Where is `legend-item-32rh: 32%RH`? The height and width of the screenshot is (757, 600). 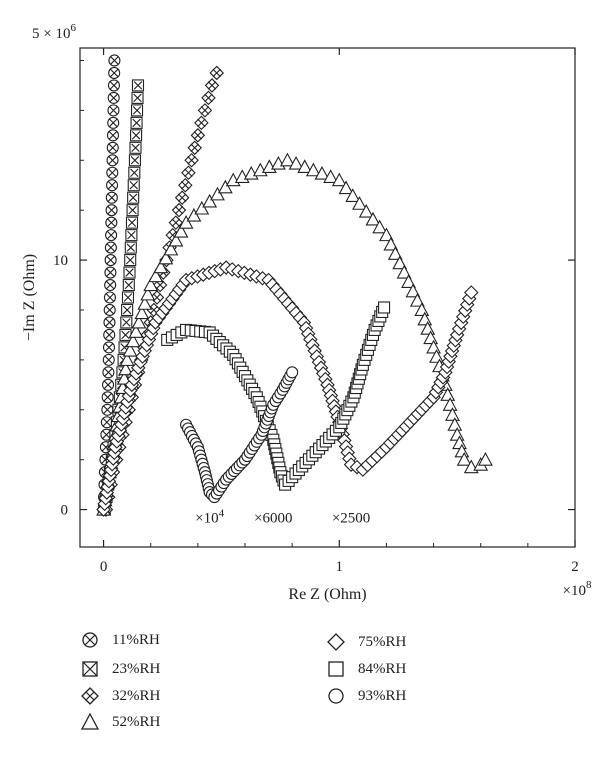 legend-item-32rh: 32%RH is located at coordinates (120, 696).